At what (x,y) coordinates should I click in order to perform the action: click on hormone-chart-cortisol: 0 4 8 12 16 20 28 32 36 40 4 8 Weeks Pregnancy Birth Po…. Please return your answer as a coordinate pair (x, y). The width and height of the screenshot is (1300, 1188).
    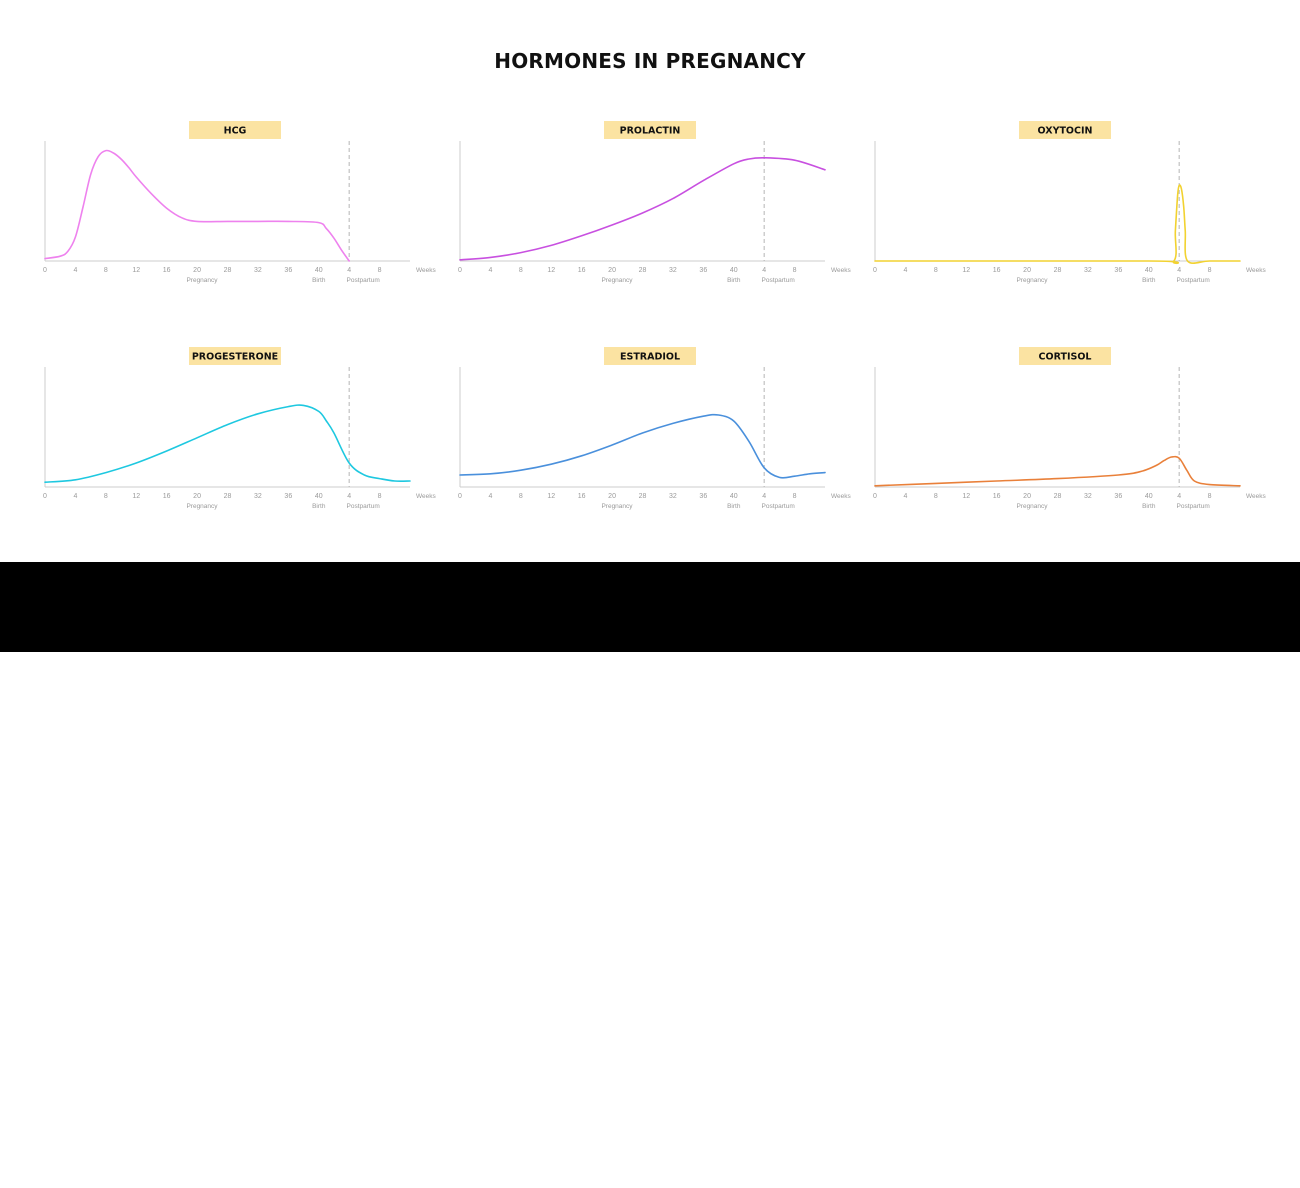
    Looking at the image, I should click on (1069, 428).